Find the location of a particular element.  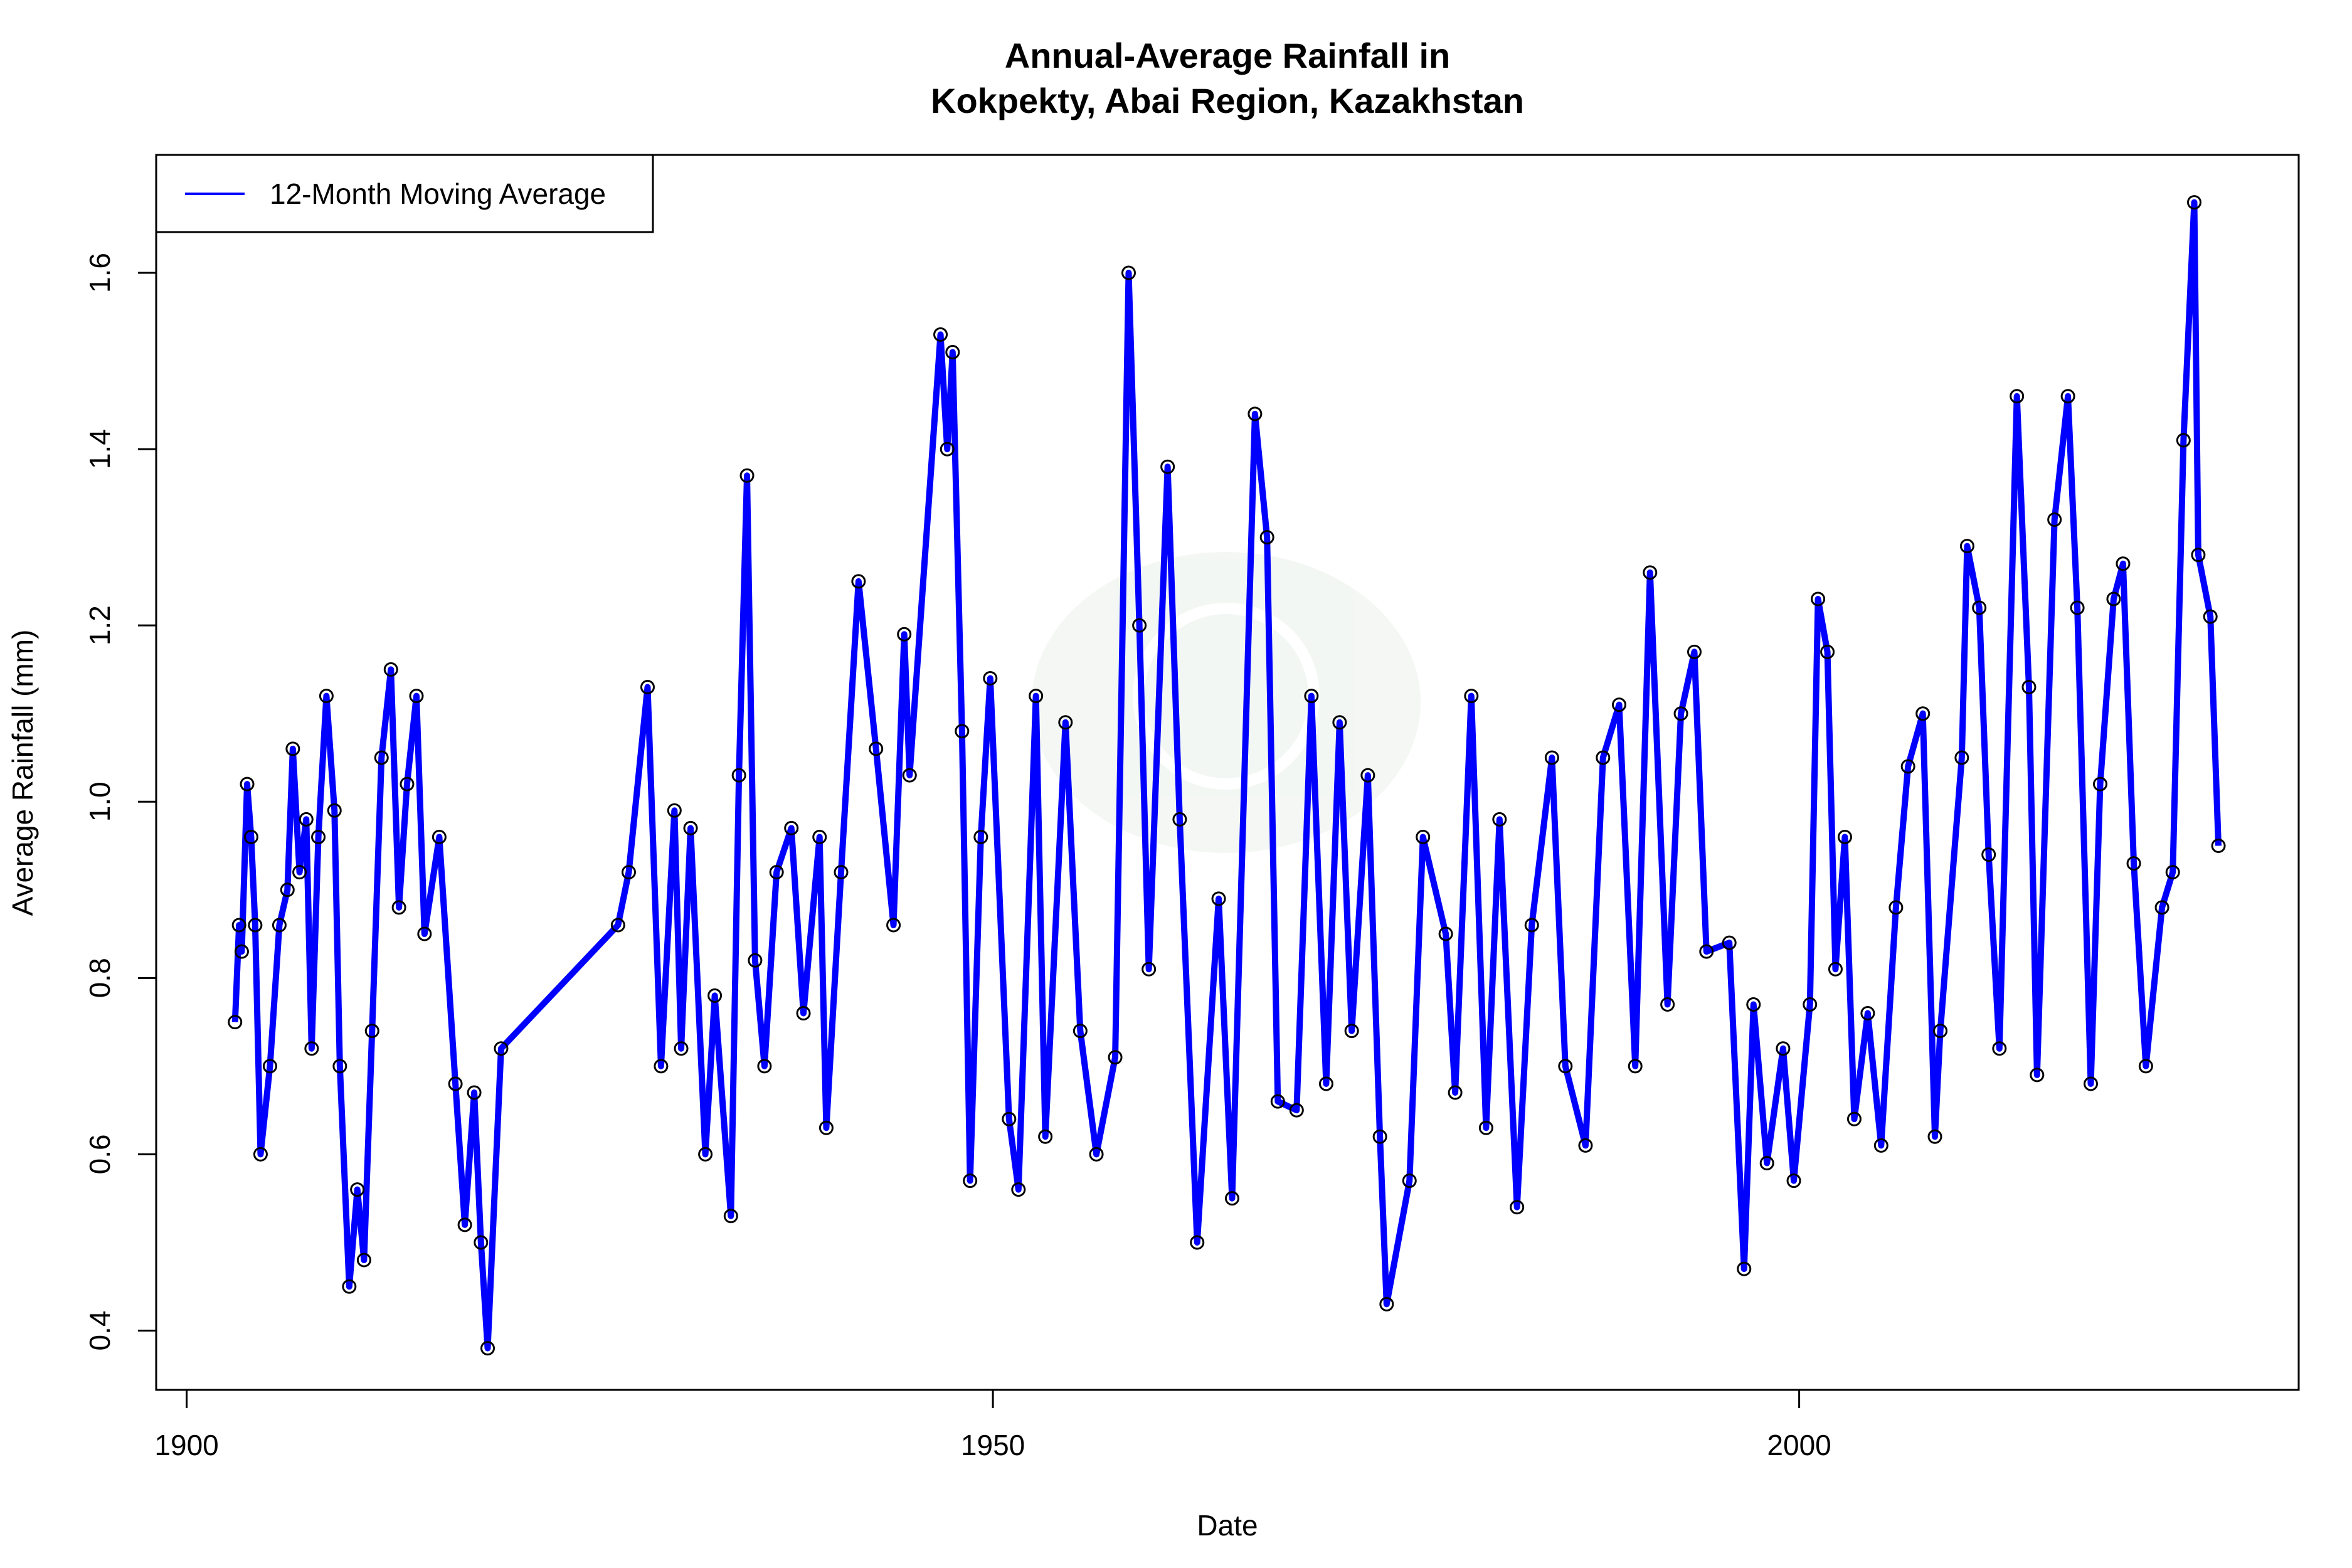

y-tick-label: 0.6 is located at coordinates (99, 1154).